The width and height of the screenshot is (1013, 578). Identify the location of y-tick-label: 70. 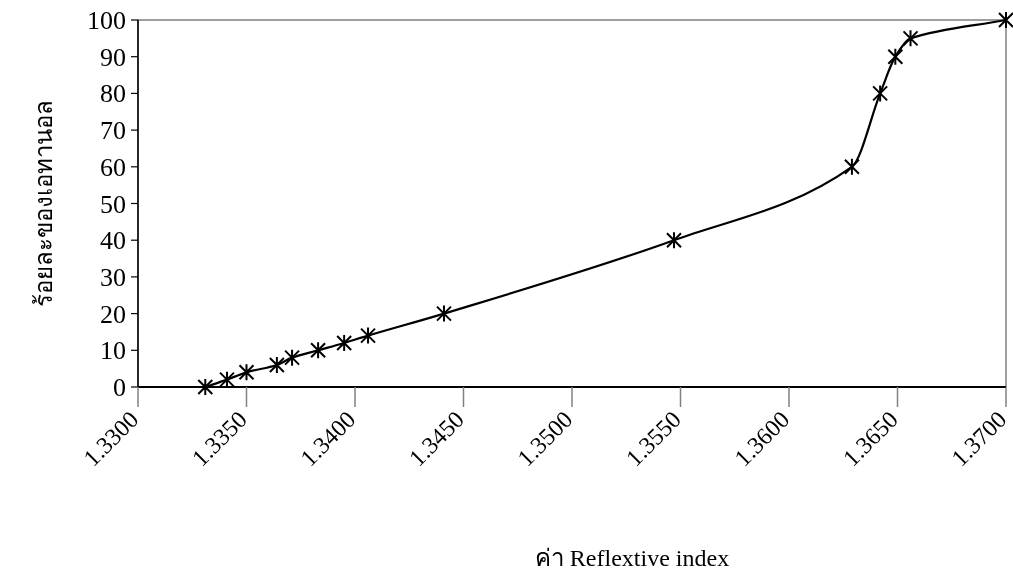
(113, 131).